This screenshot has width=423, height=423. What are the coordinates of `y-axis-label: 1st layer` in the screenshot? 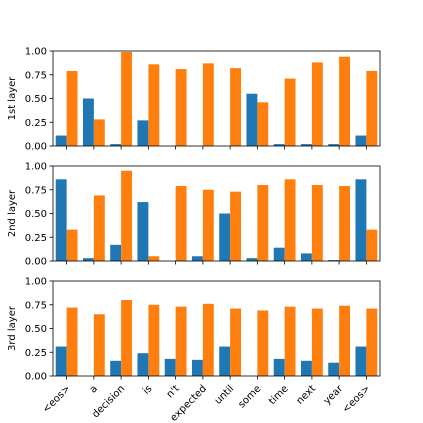 It's located at (12, 98).